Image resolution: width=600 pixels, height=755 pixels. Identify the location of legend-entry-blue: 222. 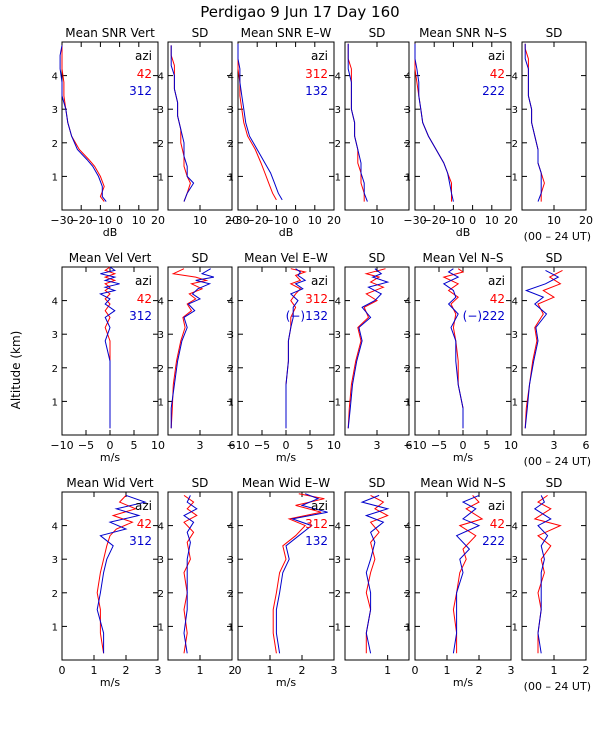
(493, 541).